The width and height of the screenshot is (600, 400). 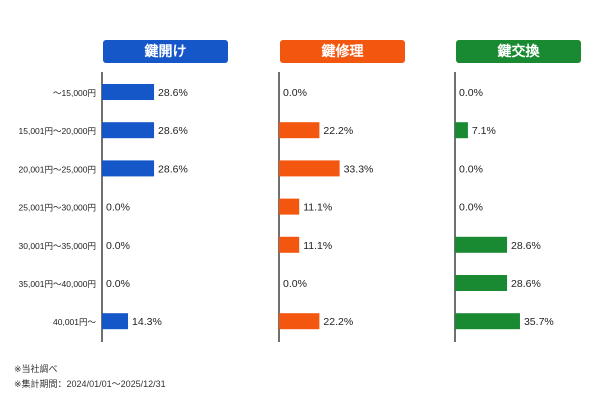 I want to click on panel-header-label: 鍵開け, so click(x=166, y=51).